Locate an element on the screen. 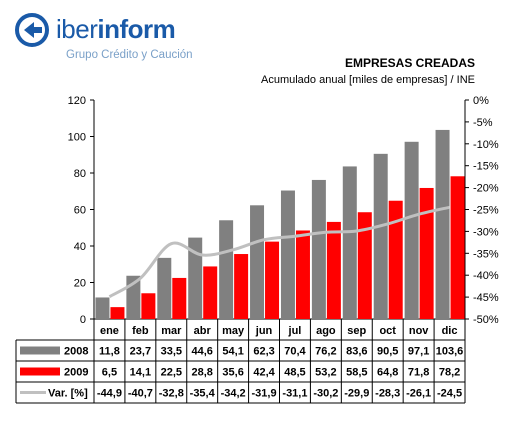  legend-swatch-2009 is located at coordinates (40, 371).